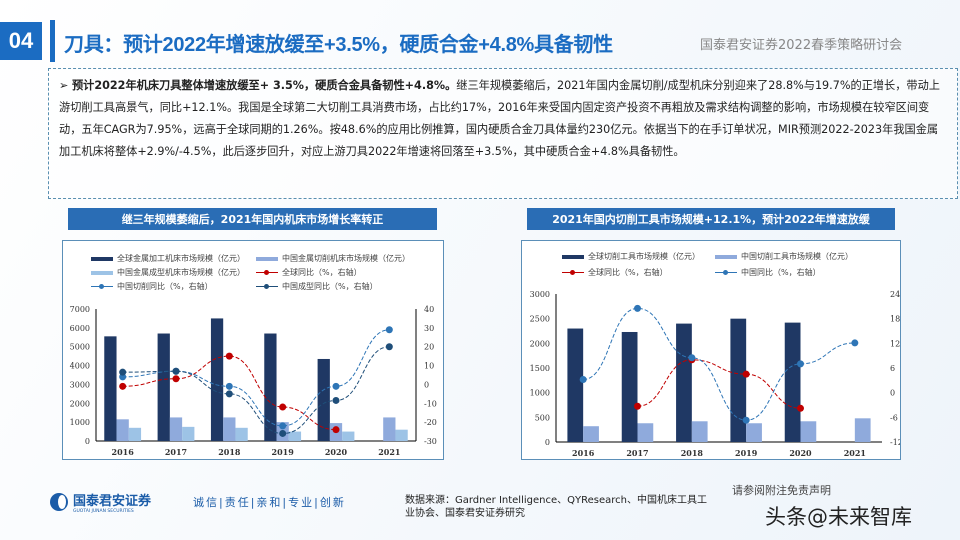  What do you see at coordinates (181, 258) in the screenshot?
I see `legend-label: 全球金属加工机床市场规模（亿元）` at bounding box center [181, 258].